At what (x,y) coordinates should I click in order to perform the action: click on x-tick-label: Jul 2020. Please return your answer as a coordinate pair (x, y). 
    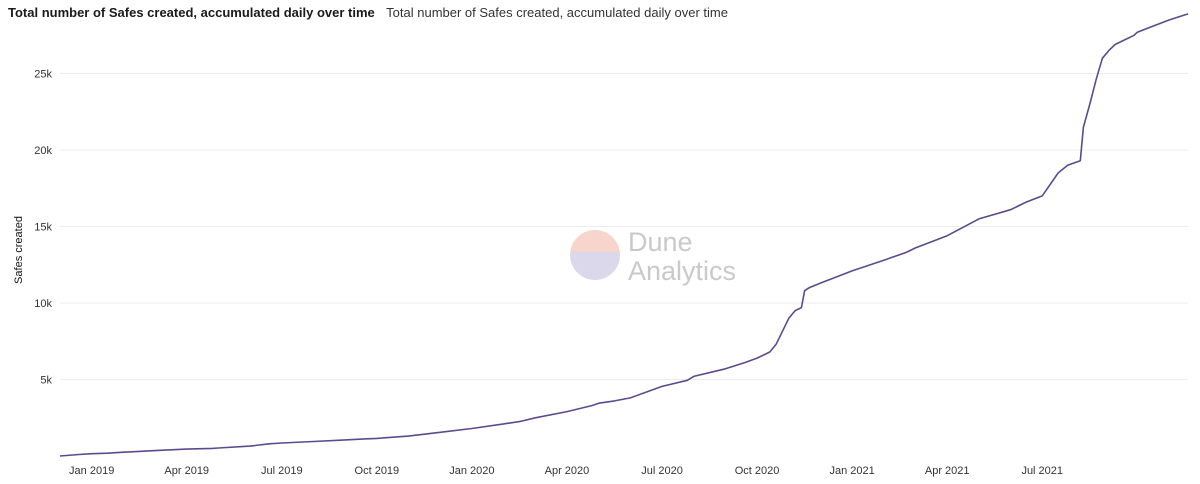
    Looking at the image, I should click on (662, 471).